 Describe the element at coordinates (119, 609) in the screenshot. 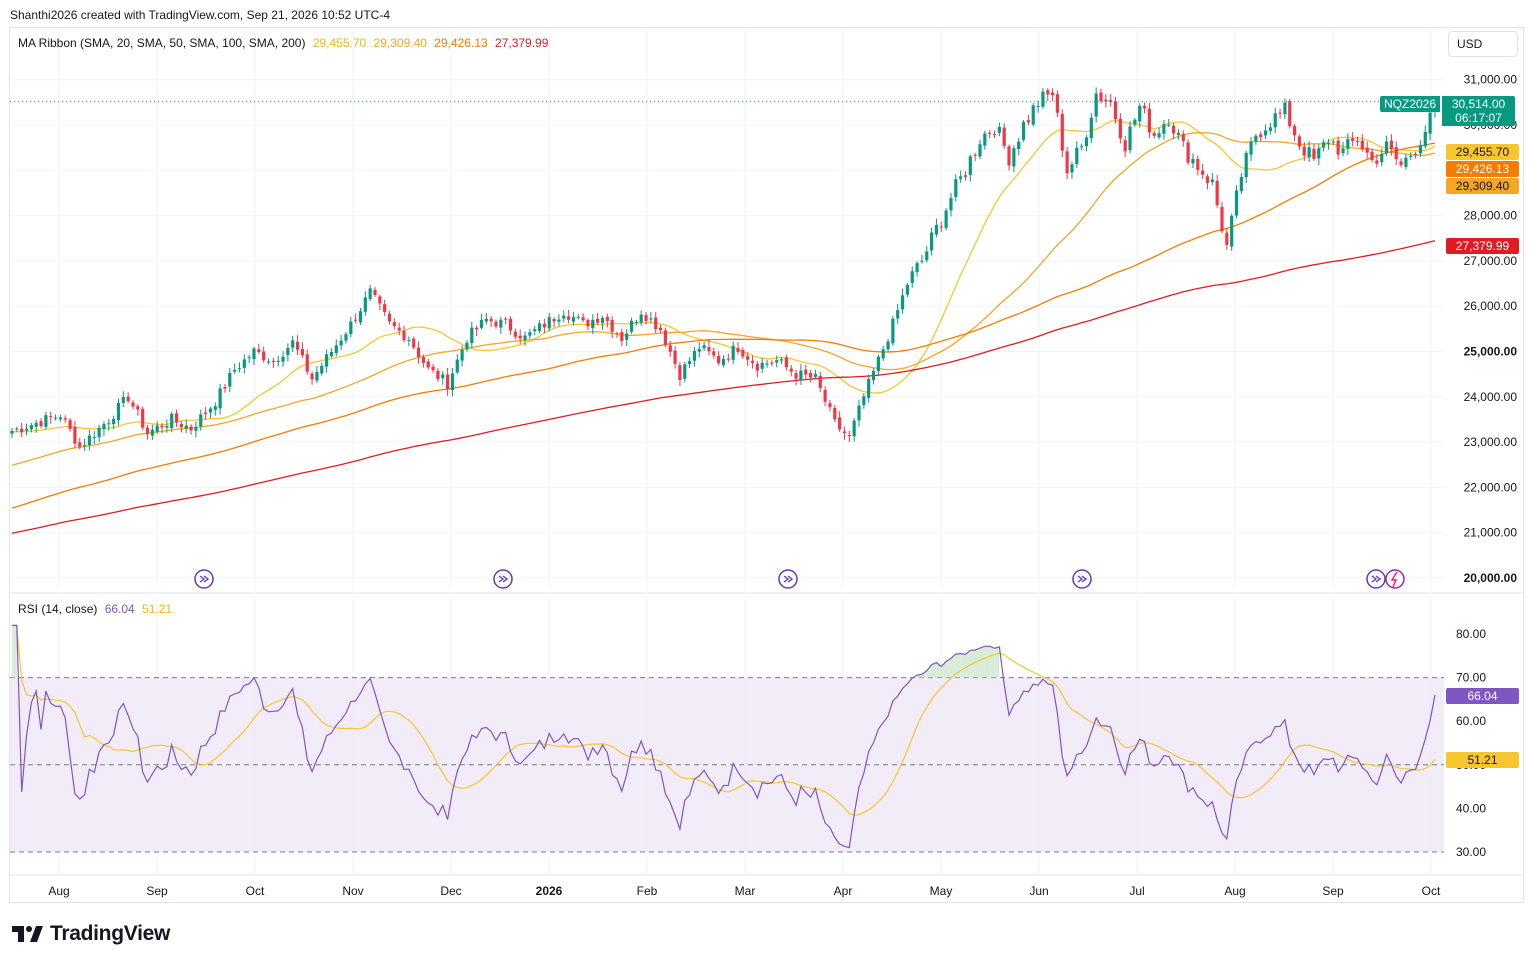

I see `rsi-value: 66.04` at that location.